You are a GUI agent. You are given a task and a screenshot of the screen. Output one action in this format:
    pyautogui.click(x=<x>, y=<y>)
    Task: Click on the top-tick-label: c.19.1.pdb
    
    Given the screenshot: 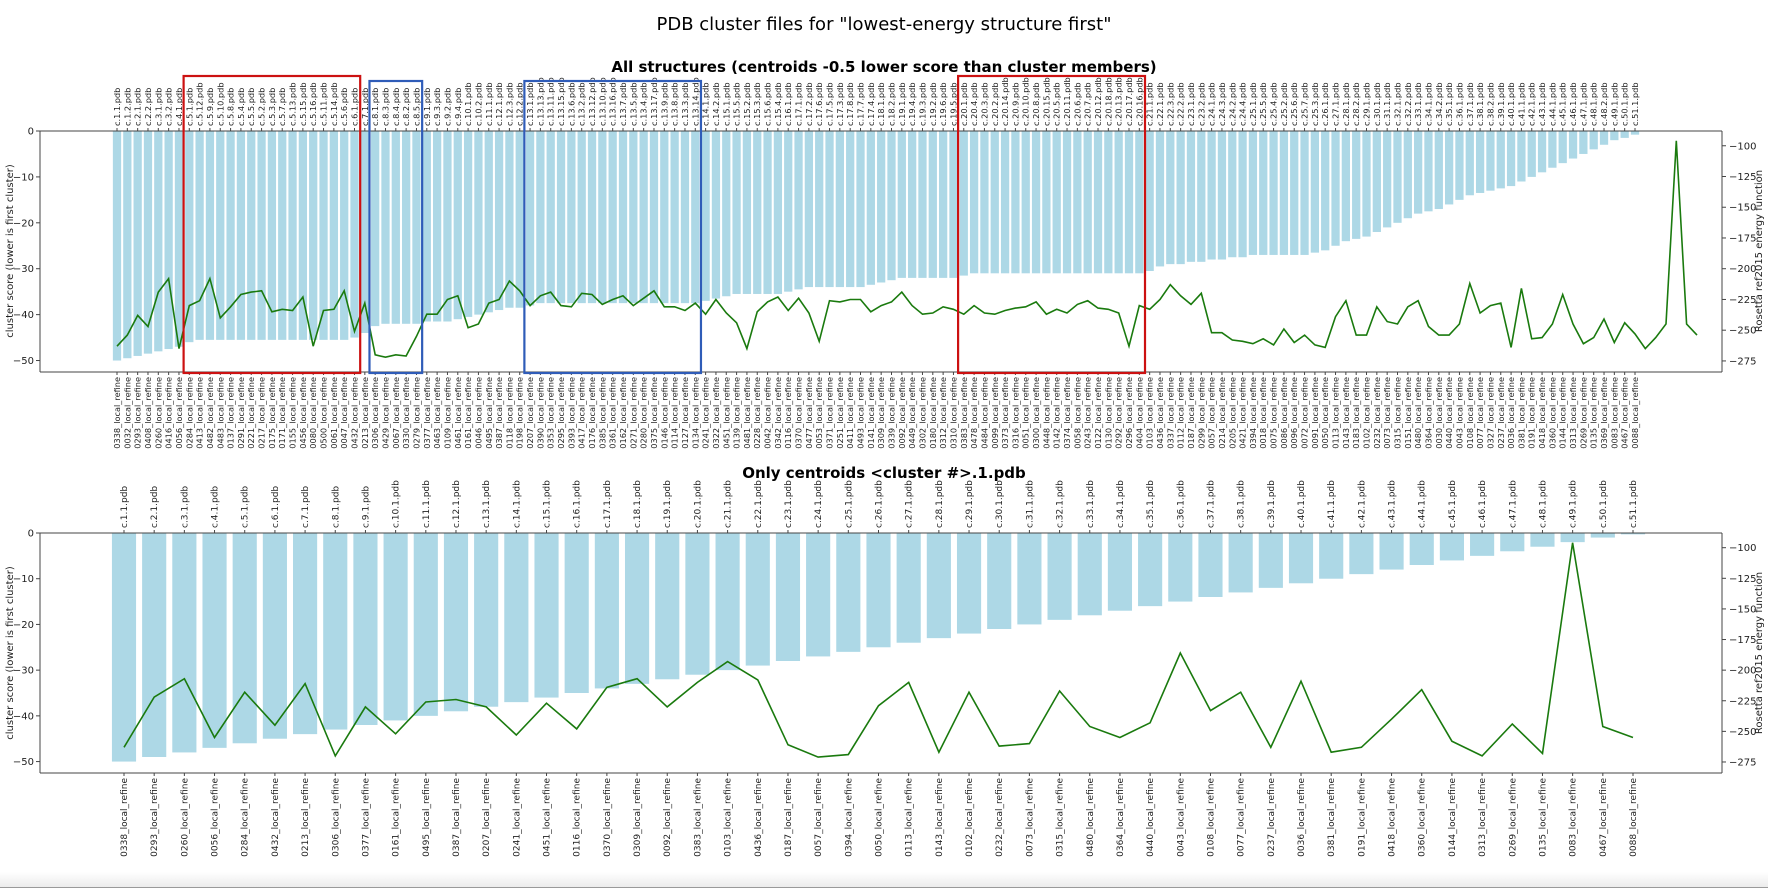 What is the action you would take?
    pyautogui.click(x=668, y=504)
    